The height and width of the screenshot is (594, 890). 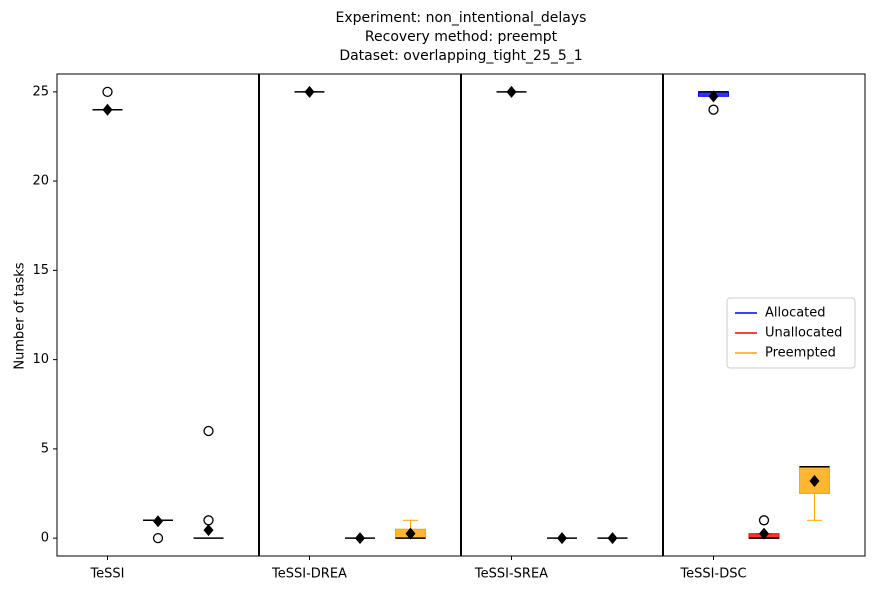 I want to click on y-tick-label: 20, so click(x=40, y=181).